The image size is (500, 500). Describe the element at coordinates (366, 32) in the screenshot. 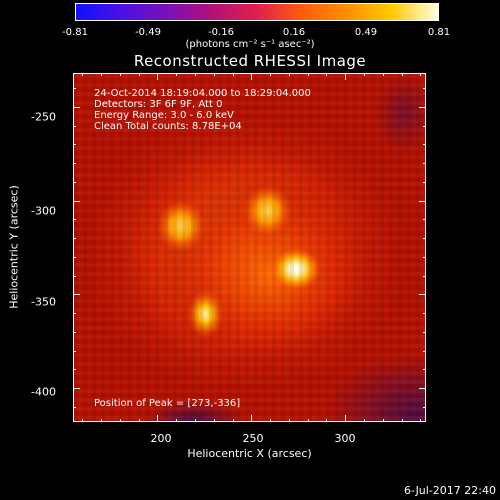

I see `colorbar-tick: 0.49` at that location.